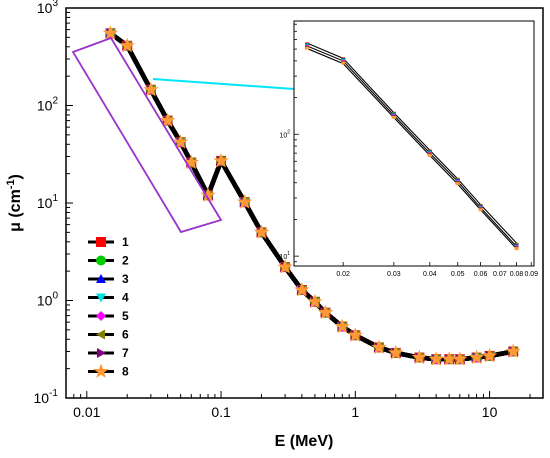 The width and height of the screenshot is (550, 458). What do you see at coordinates (298, 405) in the screenshot?
I see `main-x-axis-ticks: 0.01 0.1 1 10` at bounding box center [298, 405].